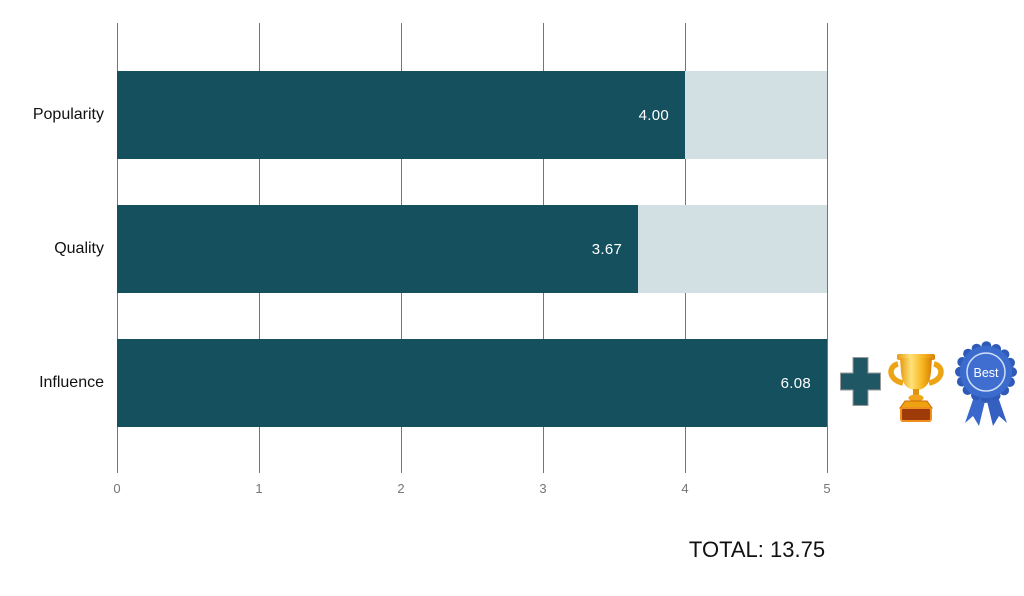 Image resolution: width=1024 pixels, height=596 pixels. What do you see at coordinates (71, 382) in the screenshot?
I see `category-label-influence: Influence` at bounding box center [71, 382].